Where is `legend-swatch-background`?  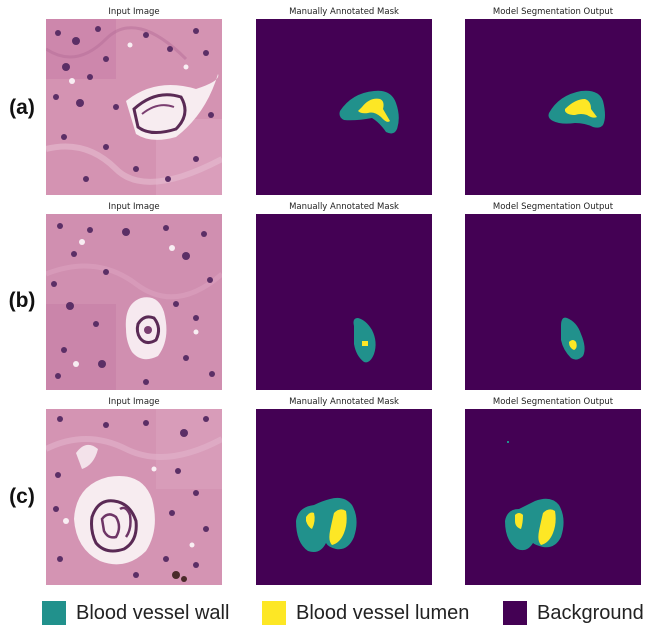
legend-swatch-background is located at coordinates (515, 613).